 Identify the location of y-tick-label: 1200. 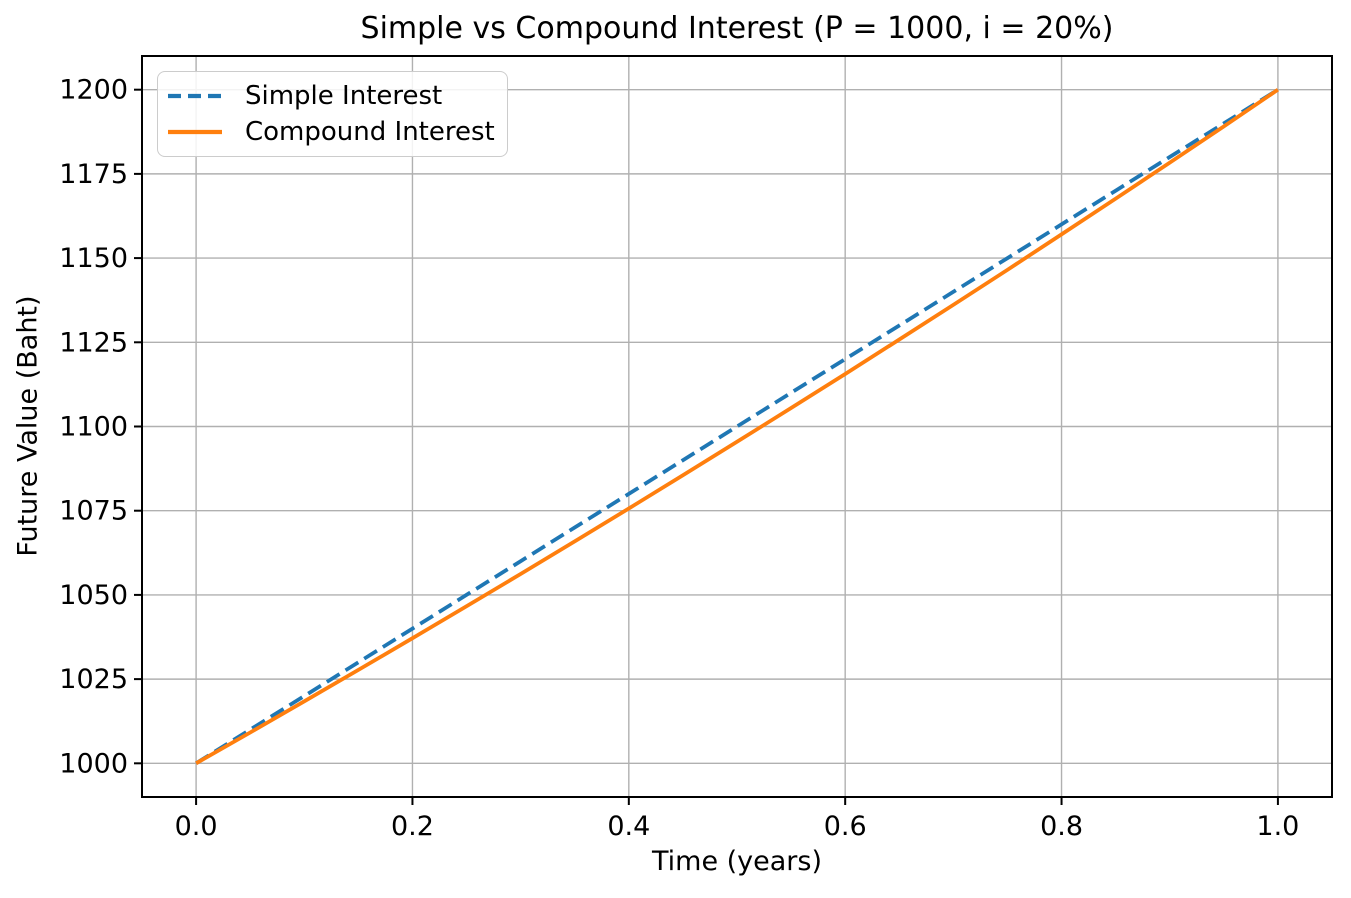
(93, 90).